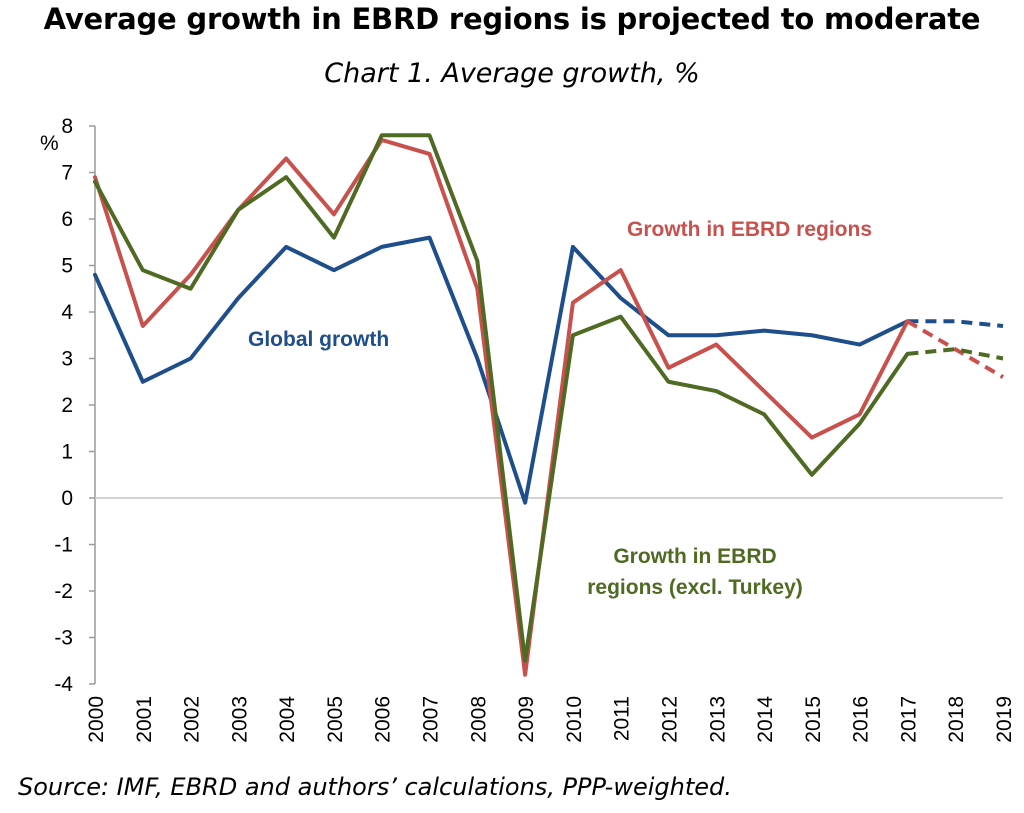 The width and height of the screenshot is (1024, 813). What do you see at coordinates (383, 719) in the screenshot?
I see `x-tick-label: 2006` at bounding box center [383, 719].